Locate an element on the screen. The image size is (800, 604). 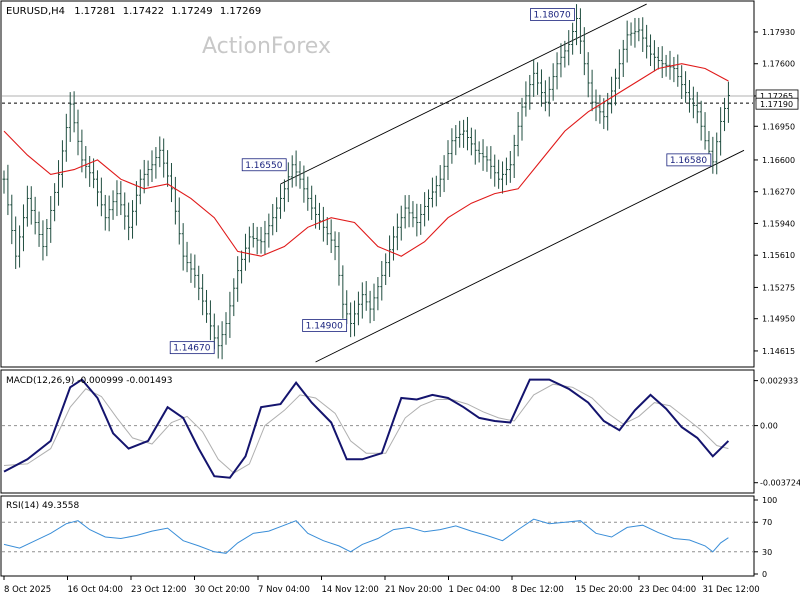
price-tick-label: 1.14615 is located at coordinates (778, 351).